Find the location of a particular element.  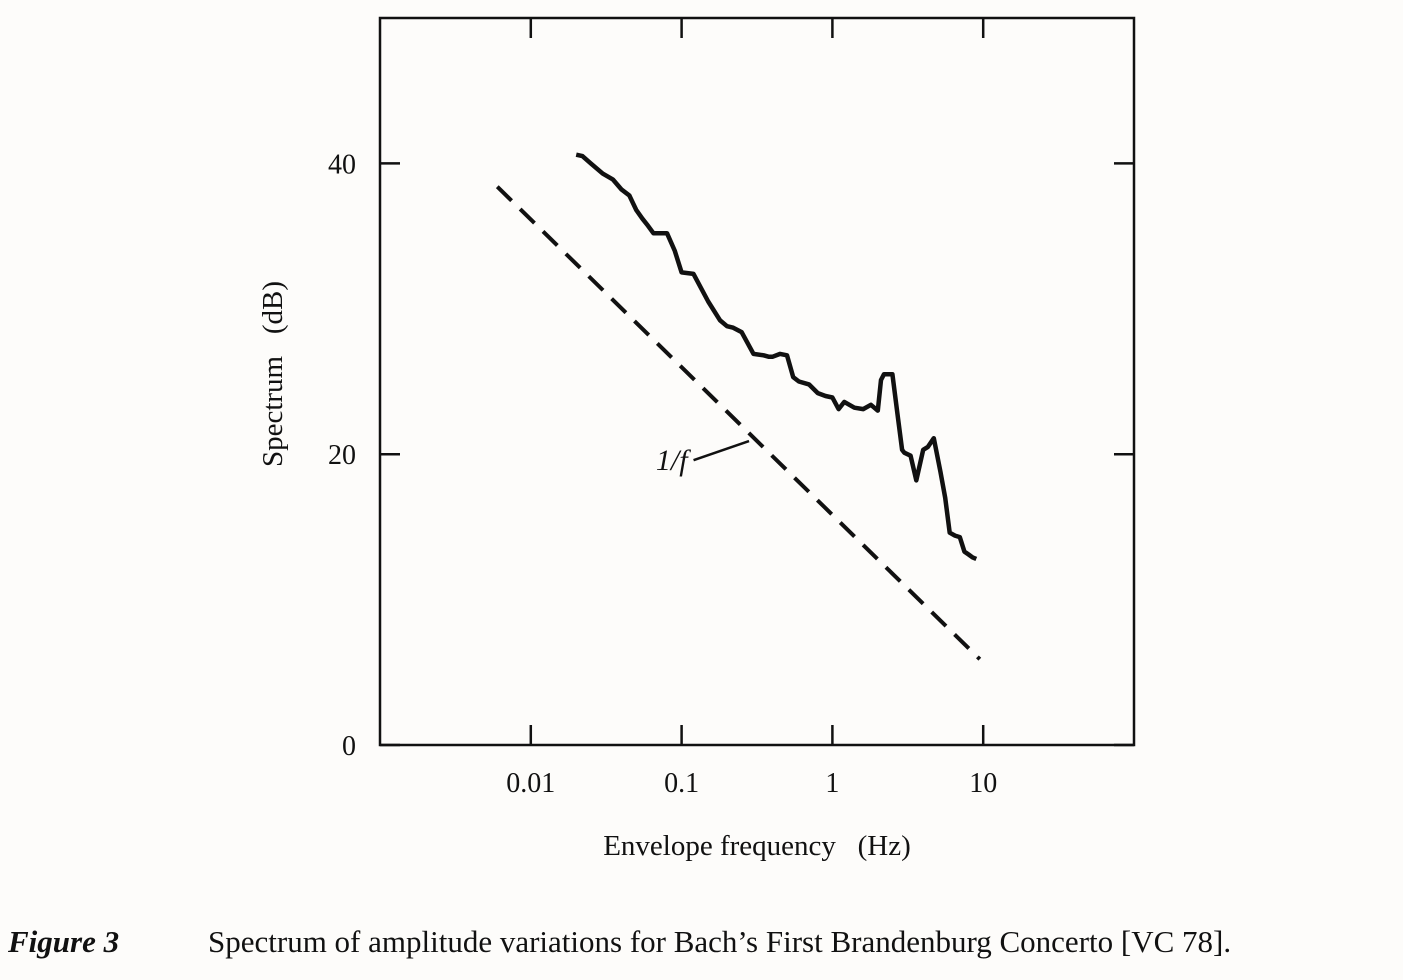

annotation-label: 1/f is located at coordinates (673, 460).